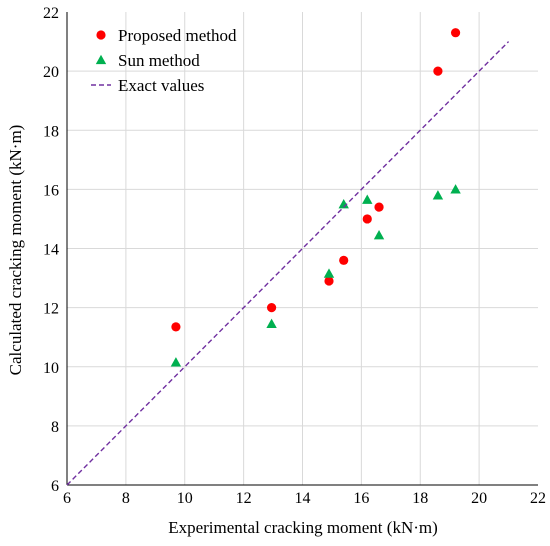  I want to click on legend-label: Proposed method, so click(177, 35).